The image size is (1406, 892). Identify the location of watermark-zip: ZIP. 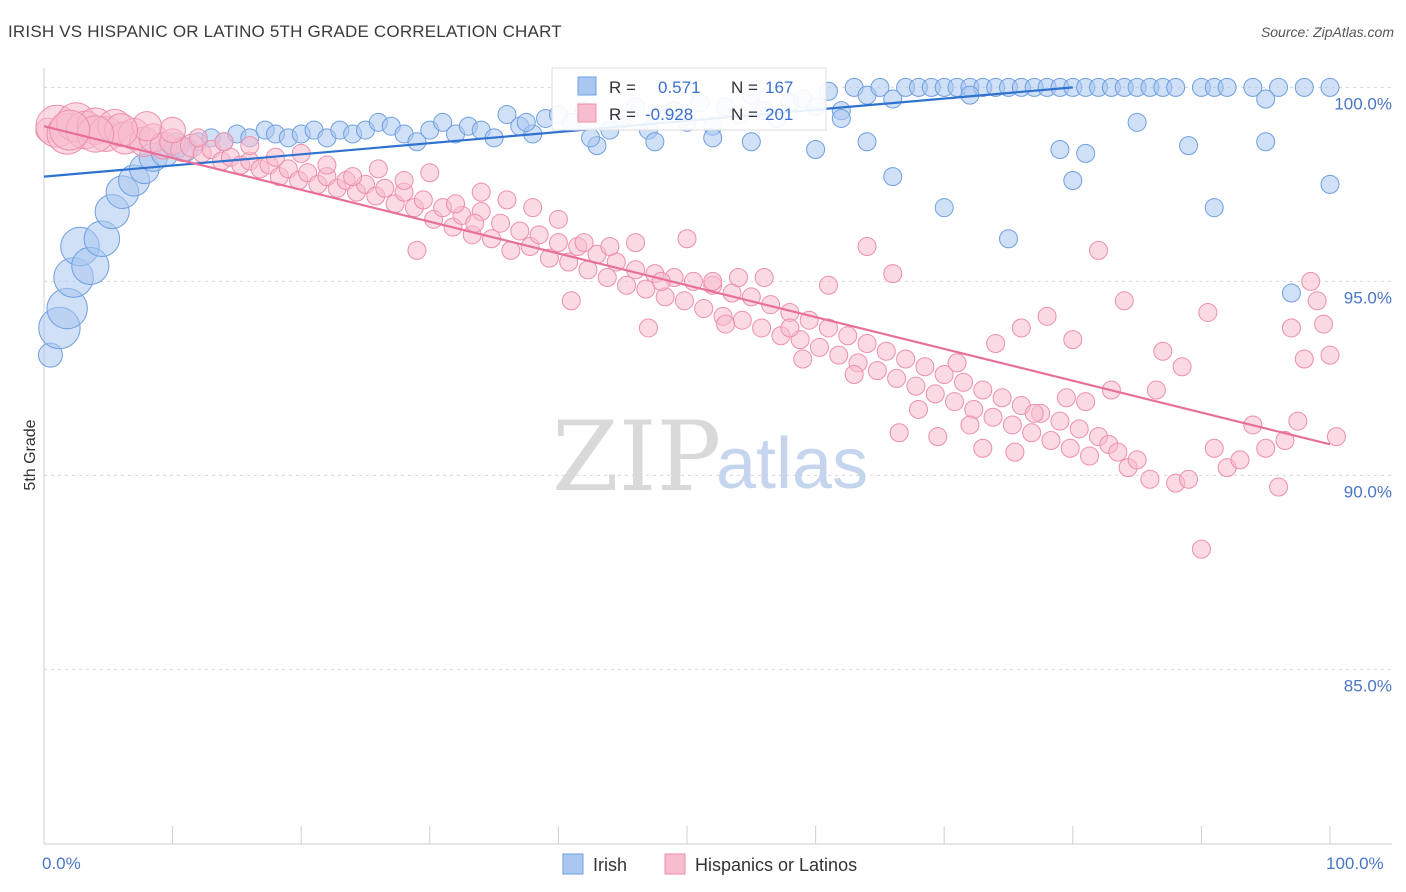
(636, 457).